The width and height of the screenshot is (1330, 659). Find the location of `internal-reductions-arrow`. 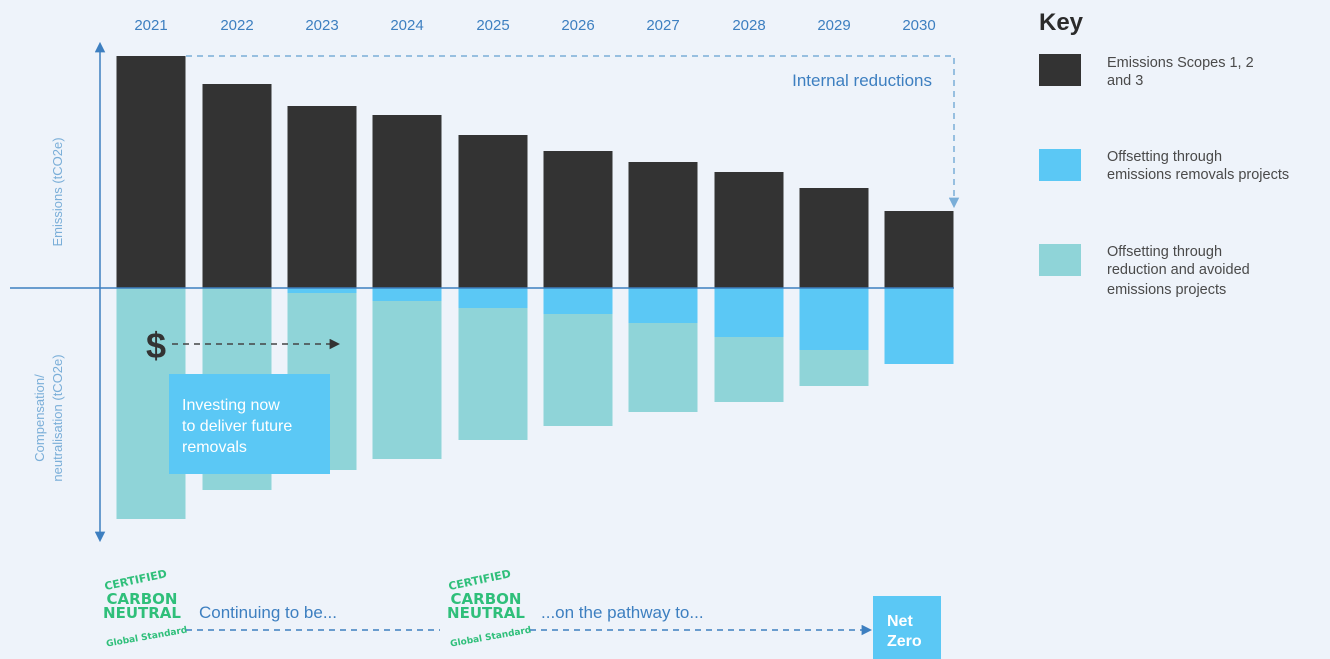

internal-reductions-arrow is located at coordinates (573, 132).